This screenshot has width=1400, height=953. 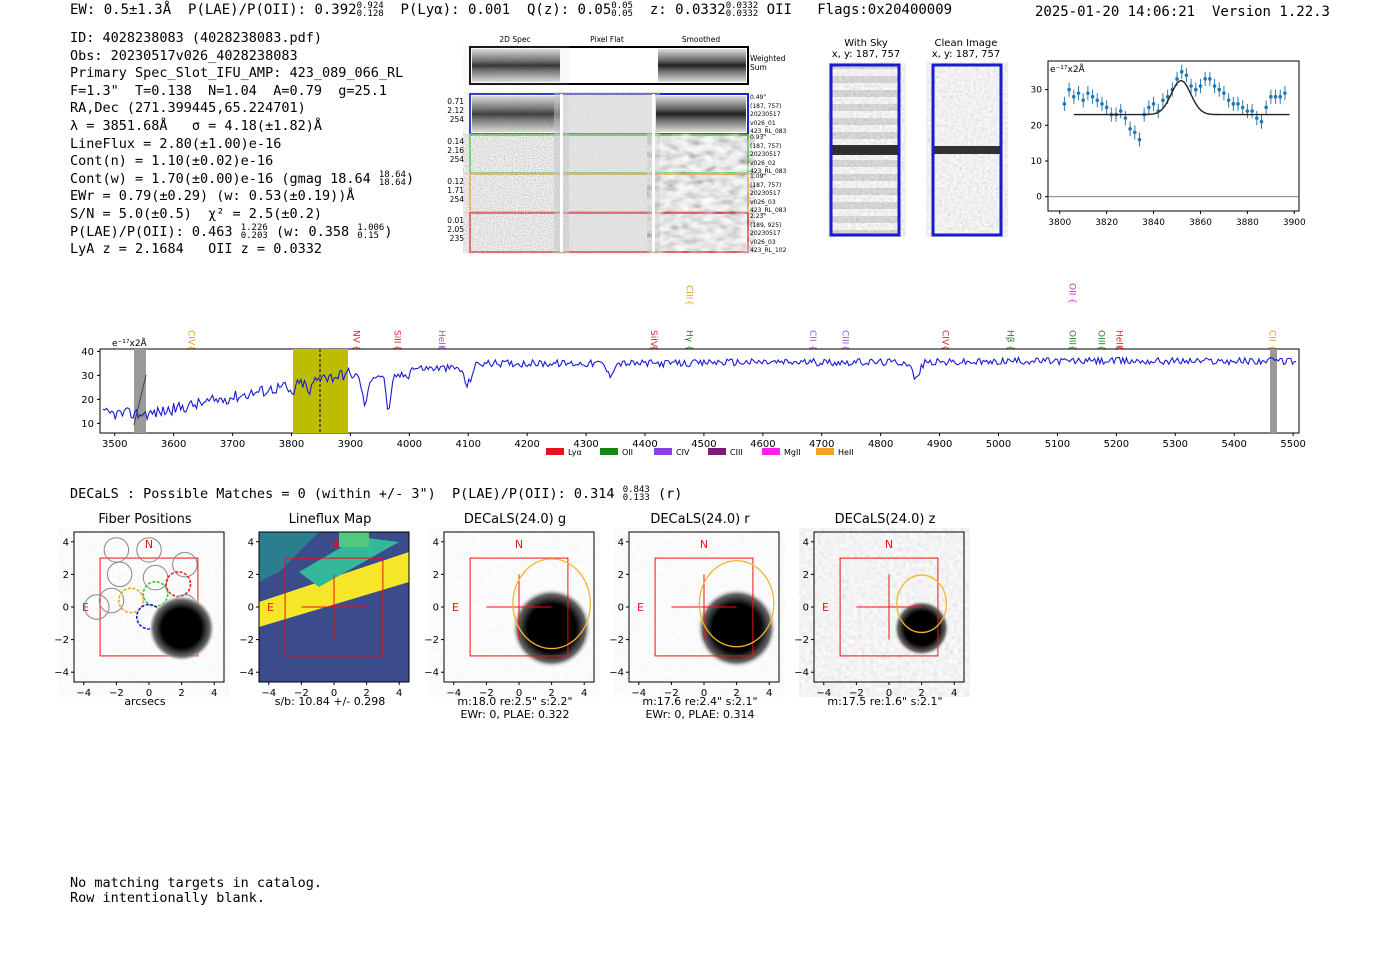 I want to click on legend-label: MgII, so click(x=792, y=452).